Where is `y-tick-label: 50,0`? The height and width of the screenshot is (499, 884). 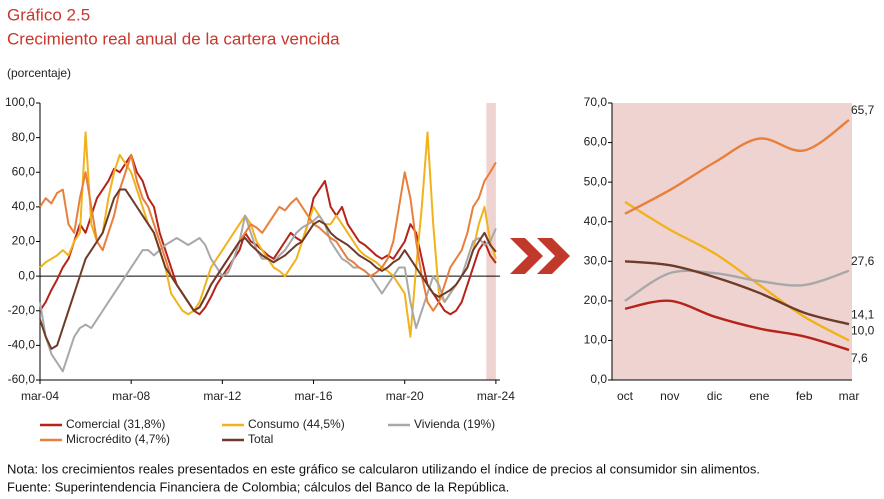 y-tick-label: 50,0 is located at coordinates (596, 181).